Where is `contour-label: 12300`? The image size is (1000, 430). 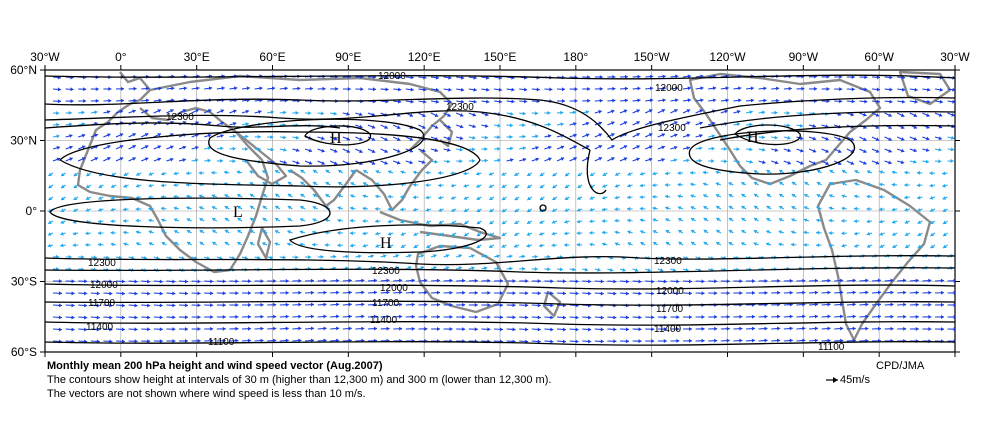 contour-label: 12300 is located at coordinates (672, 128).